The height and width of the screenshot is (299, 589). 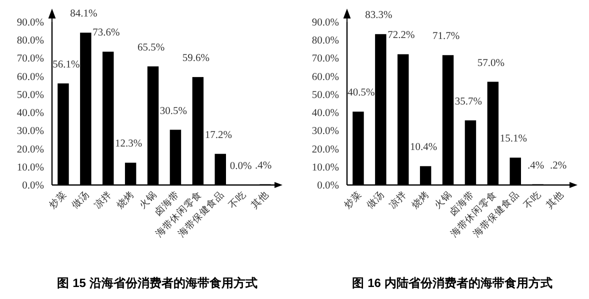 I want to click on data-label: 56.1%, so click(x=66, y=64).